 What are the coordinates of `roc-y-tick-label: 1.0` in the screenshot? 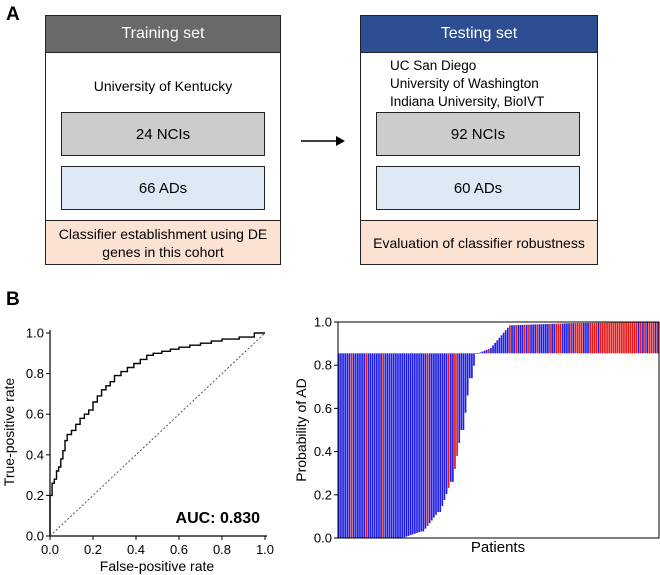 It's located at (35, 333).